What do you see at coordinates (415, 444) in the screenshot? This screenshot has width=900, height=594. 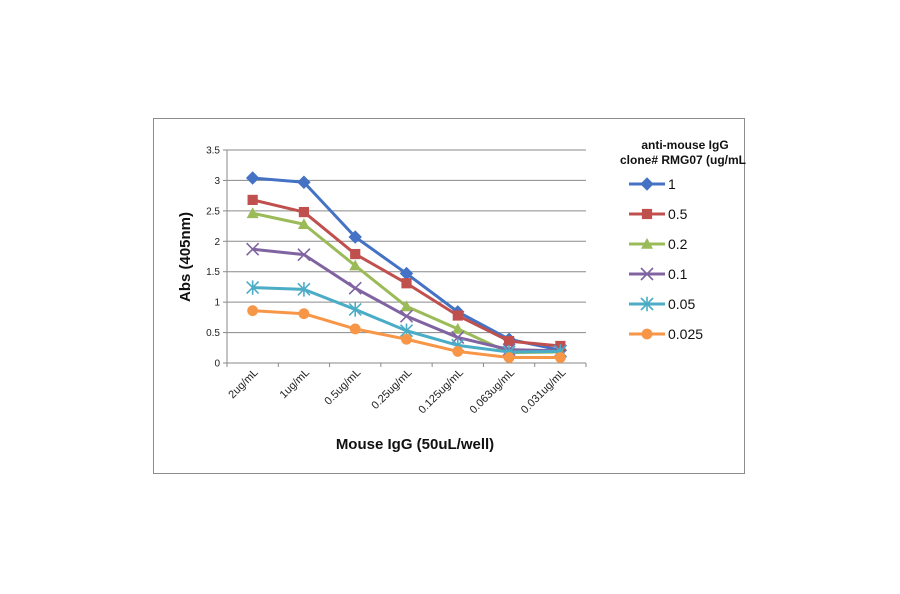 I see `x-axis-title: Mouse IgG (50uL/well)` at bounding box center [415, 444].